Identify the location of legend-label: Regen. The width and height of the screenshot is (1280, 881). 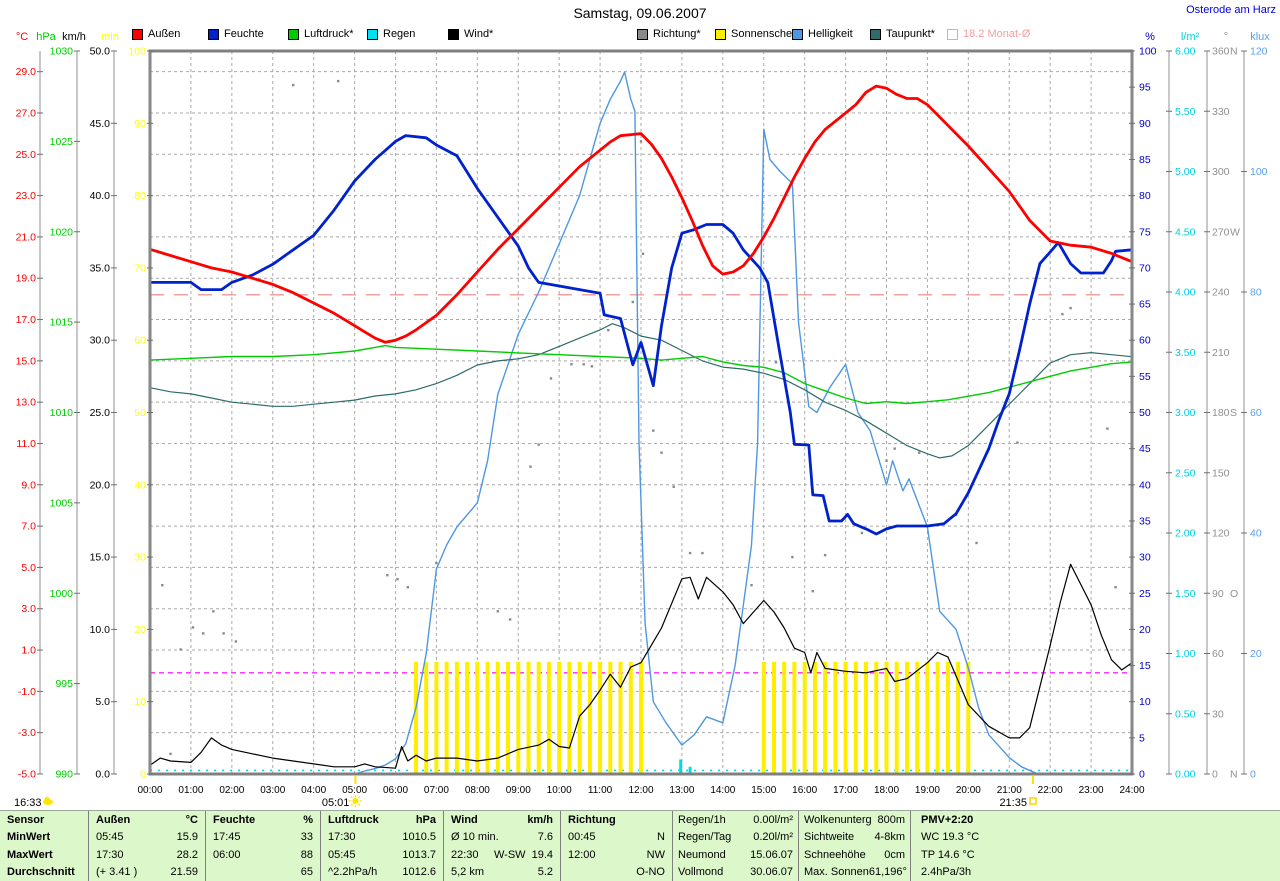
(399, 34).